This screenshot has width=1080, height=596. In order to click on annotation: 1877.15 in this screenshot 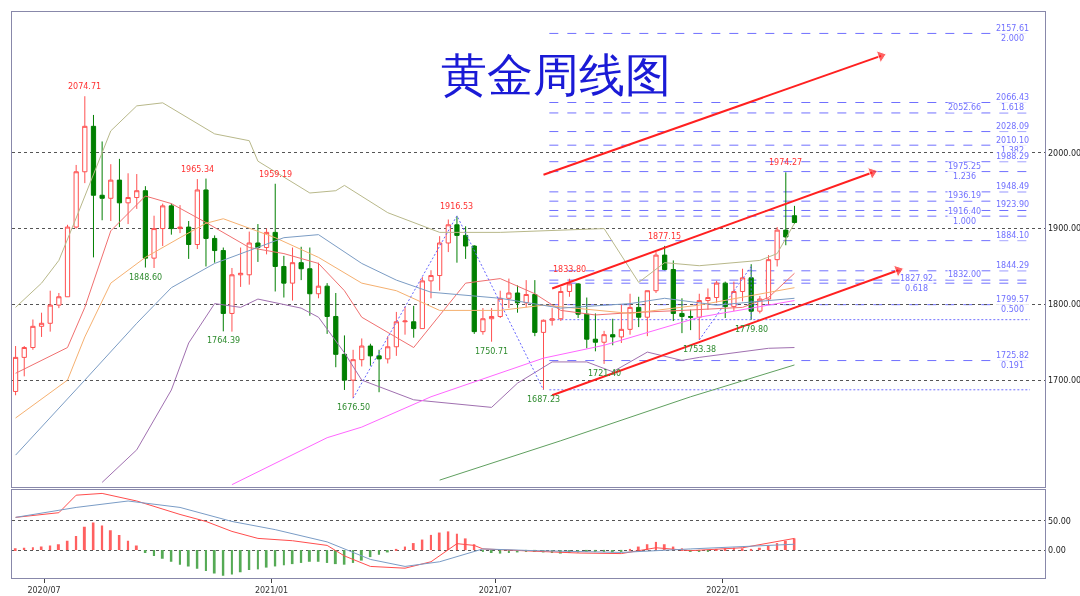, I will do `click(665, 236)`.